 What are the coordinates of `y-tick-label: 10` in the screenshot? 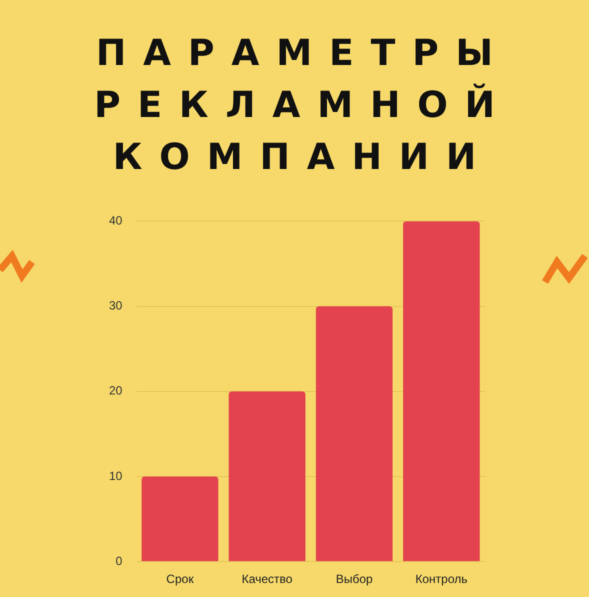 It's located at (115, 475).